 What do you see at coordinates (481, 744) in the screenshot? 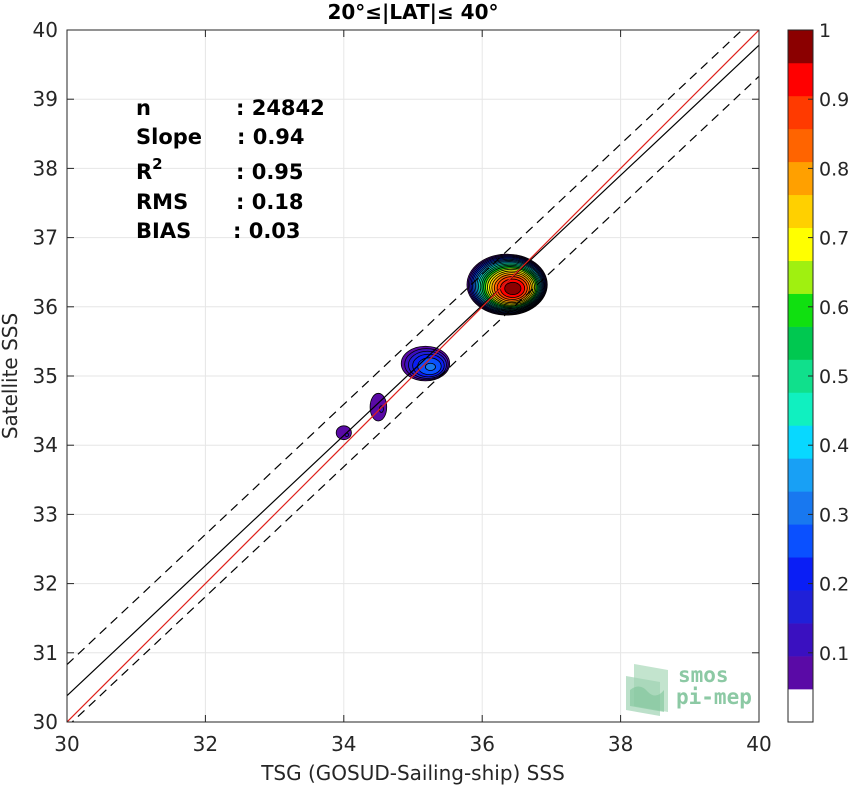
I see `x-tick-label: 36` at bounding box center [481, 744].